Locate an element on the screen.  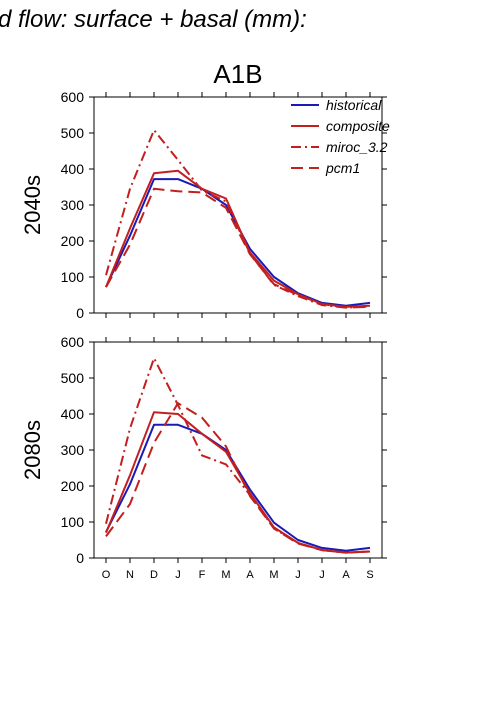
x-tick-label: N is located at coordinates (130, 575).